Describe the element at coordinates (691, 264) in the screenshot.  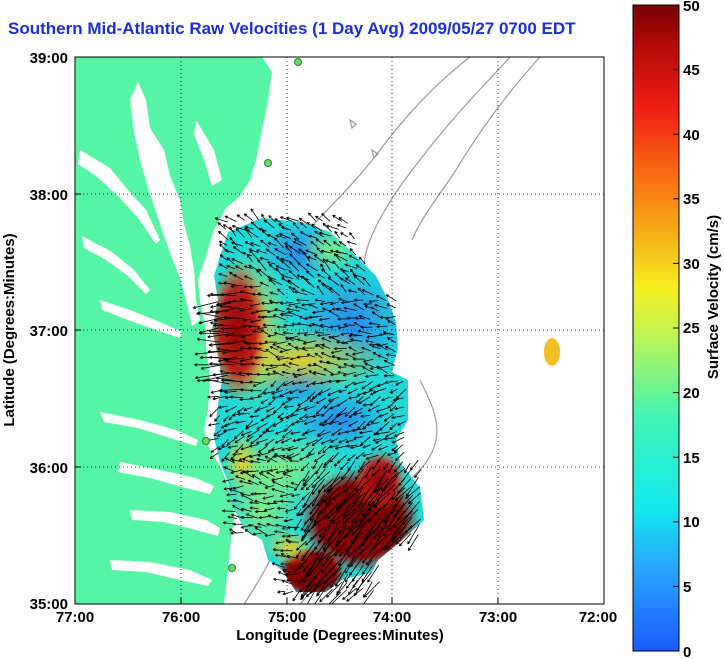
I see `colorbar-tick-label: 30` at that location.